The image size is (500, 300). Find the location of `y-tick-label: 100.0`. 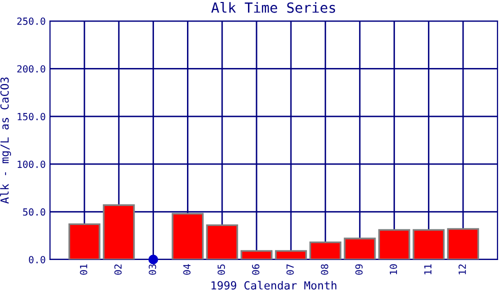

y-tick-label: 100.0 is located at coordinates (32, 164).